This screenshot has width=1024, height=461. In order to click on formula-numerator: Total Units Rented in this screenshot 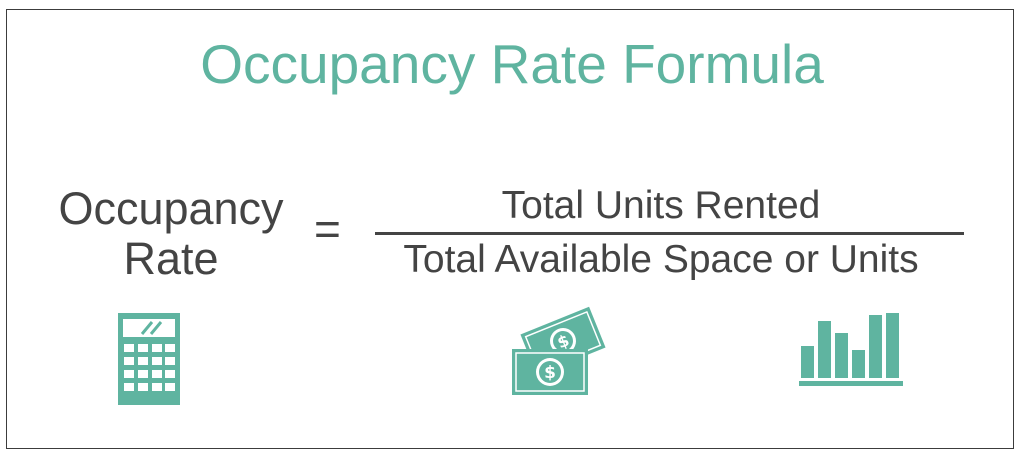, I will do `click(661, 205)`.